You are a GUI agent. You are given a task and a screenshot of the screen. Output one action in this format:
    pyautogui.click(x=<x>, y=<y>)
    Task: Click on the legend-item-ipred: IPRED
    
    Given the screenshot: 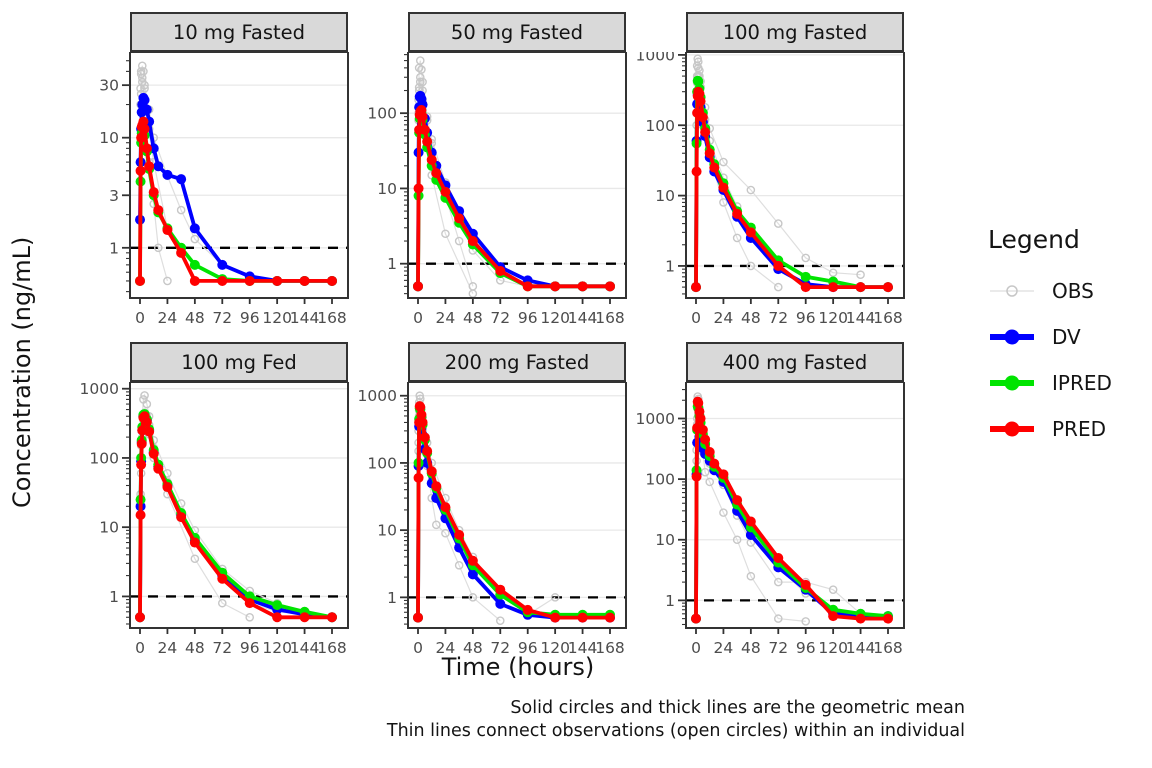 What is the action you would take?
    pyautogui.click(x=1070, y=383)
    